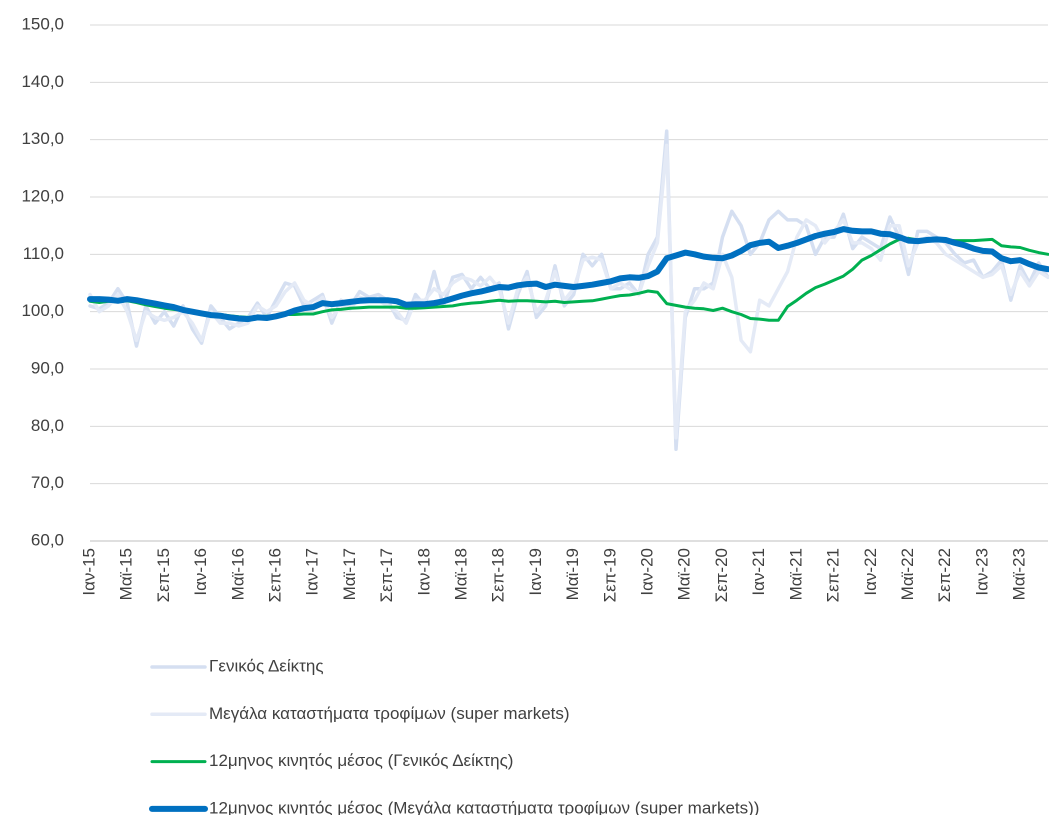  Describe the element at coordinates (42, 81) in the screenshot. I see `y-tick-label: 140,0` at that location.